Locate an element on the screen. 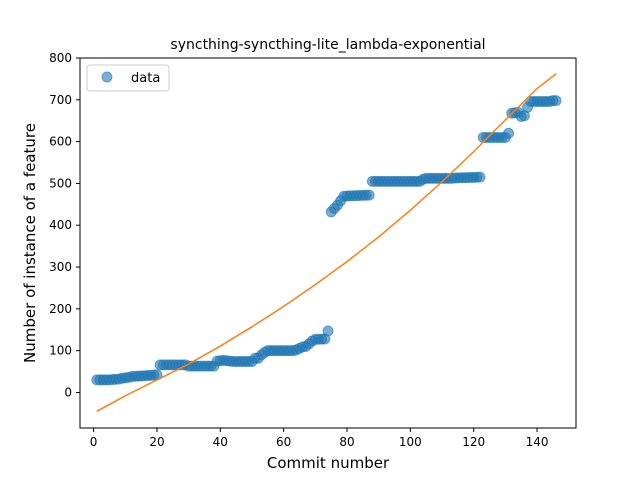 Image resolution: width=640 pixels, height=480 pixels. y-tick-label: 700 is located at coordinates (60, 100).